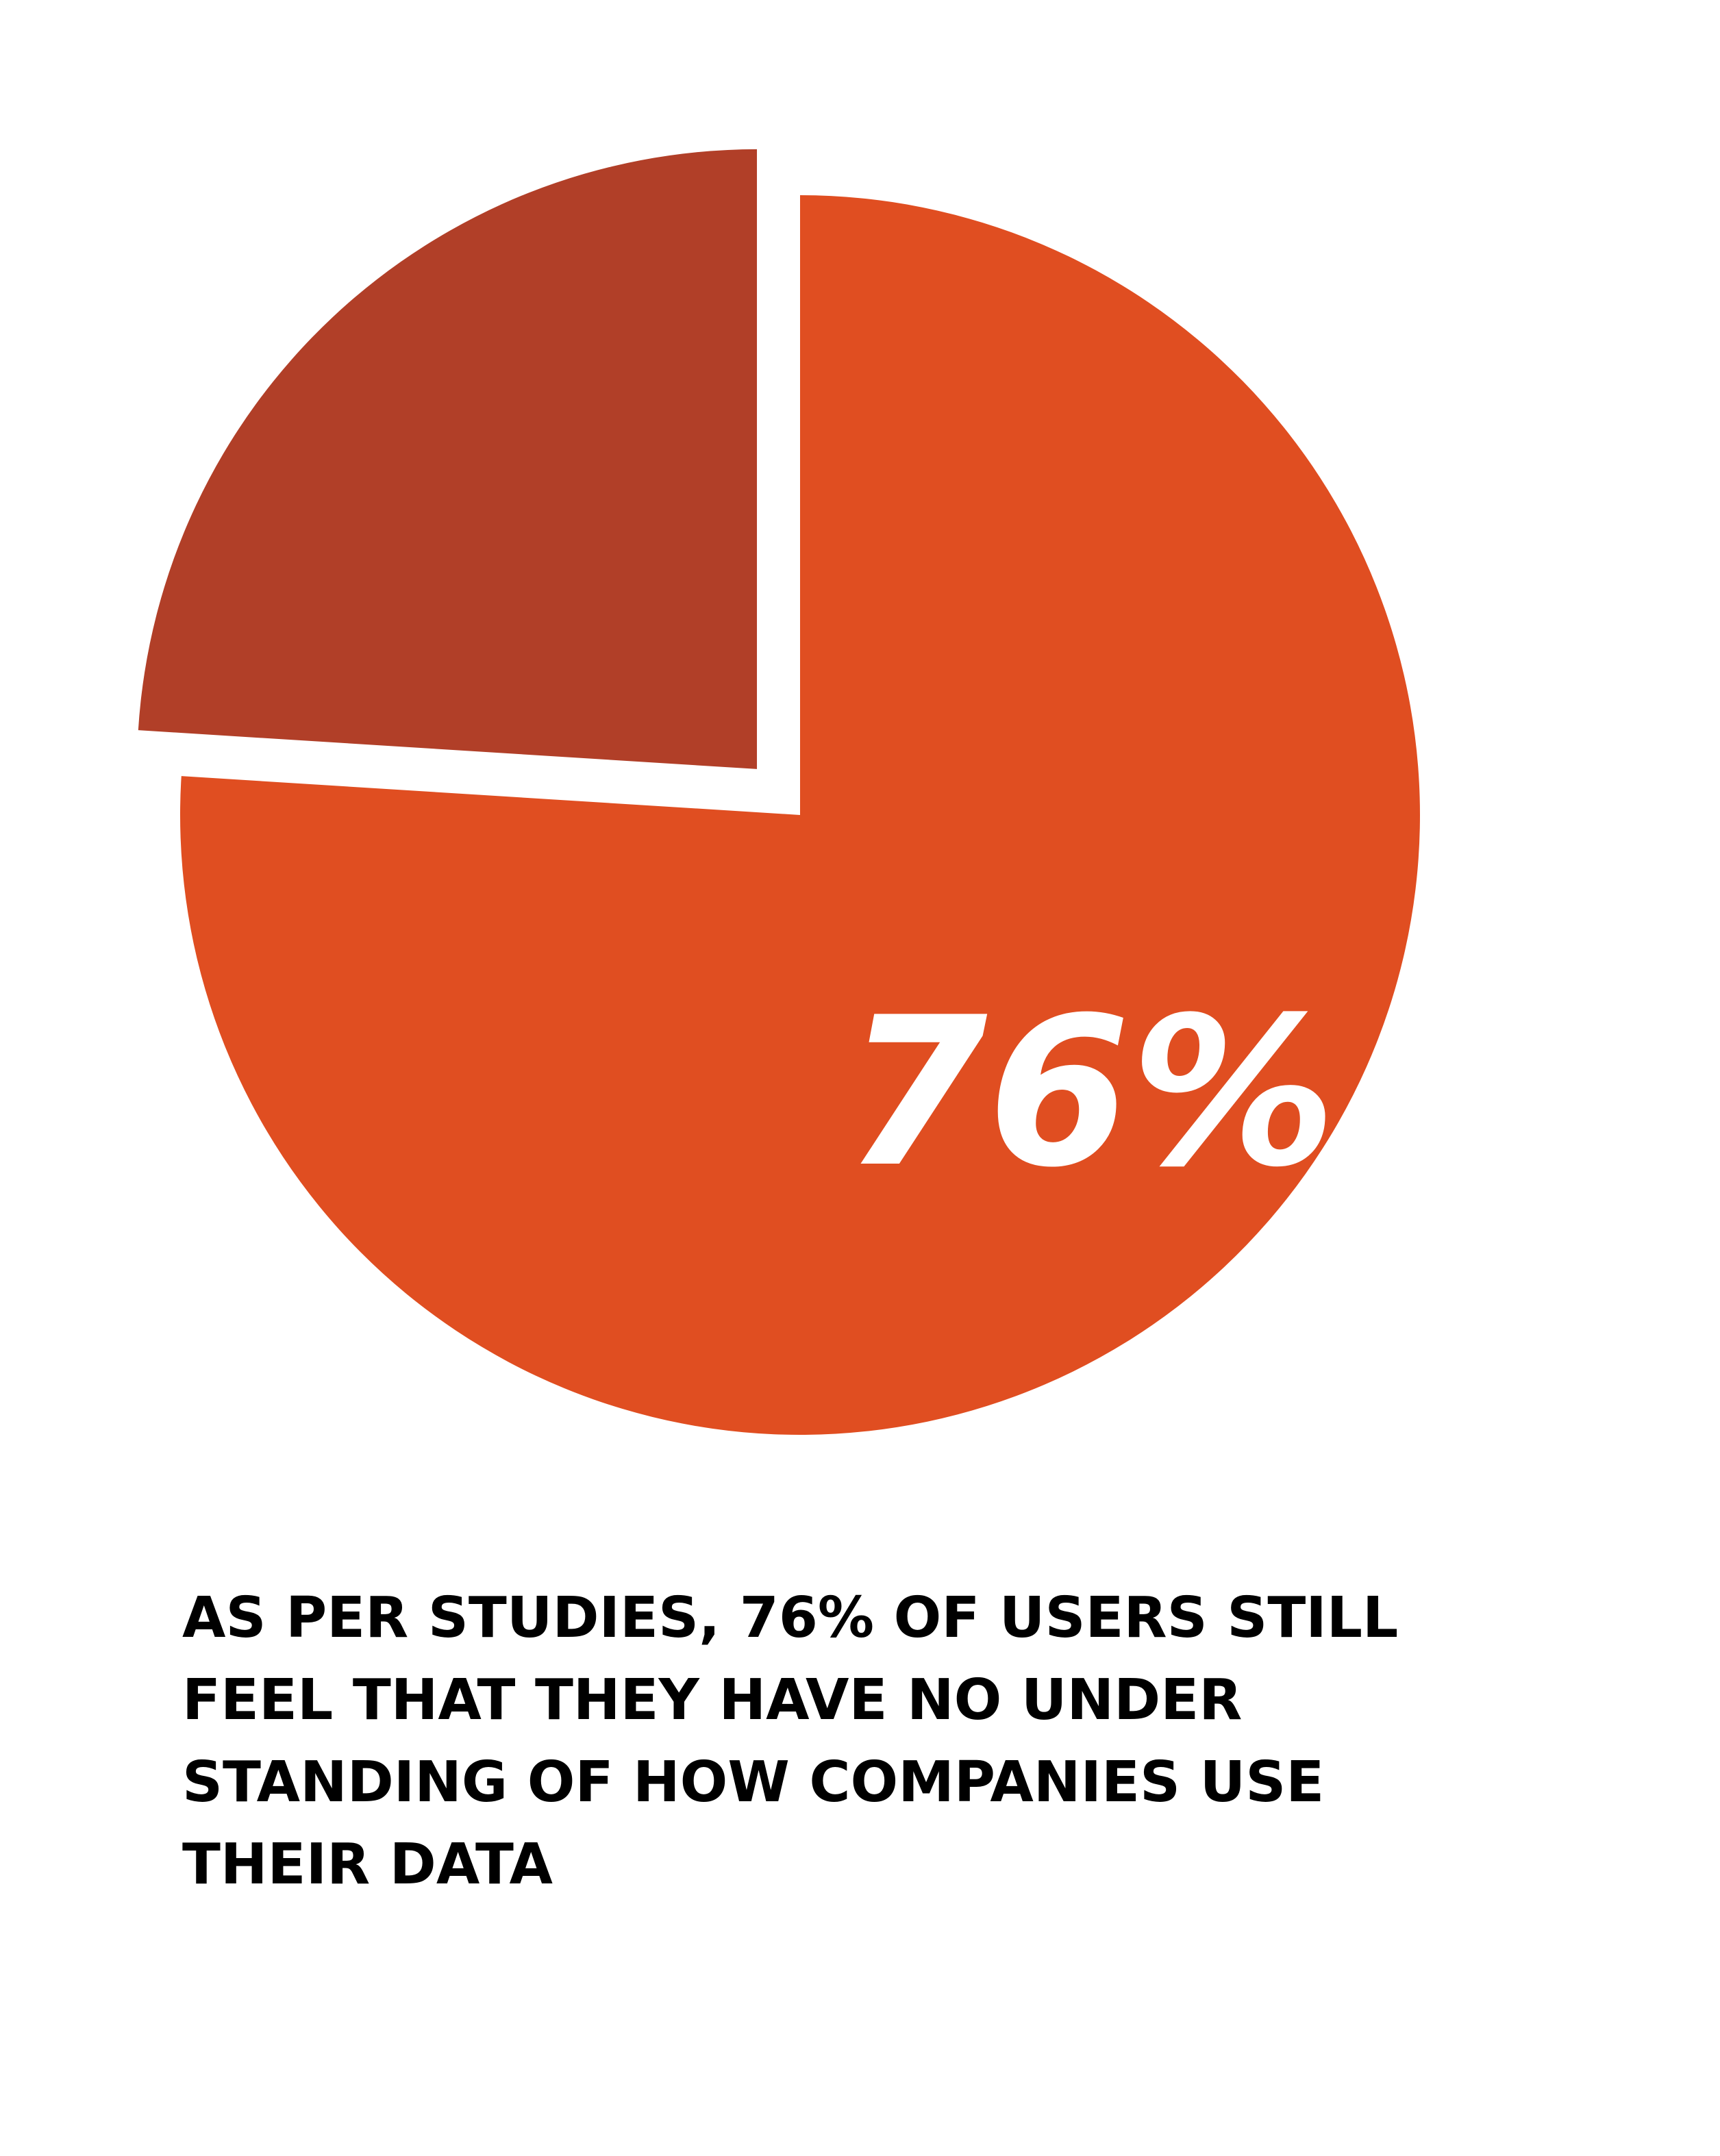 This screenshot has width=1720, height=2156. Describe the element at coordinates (790, 1618) in the screenshot. I see `caption-line: AS PER STUDIES, 76% OF USERS STILL` at that location.